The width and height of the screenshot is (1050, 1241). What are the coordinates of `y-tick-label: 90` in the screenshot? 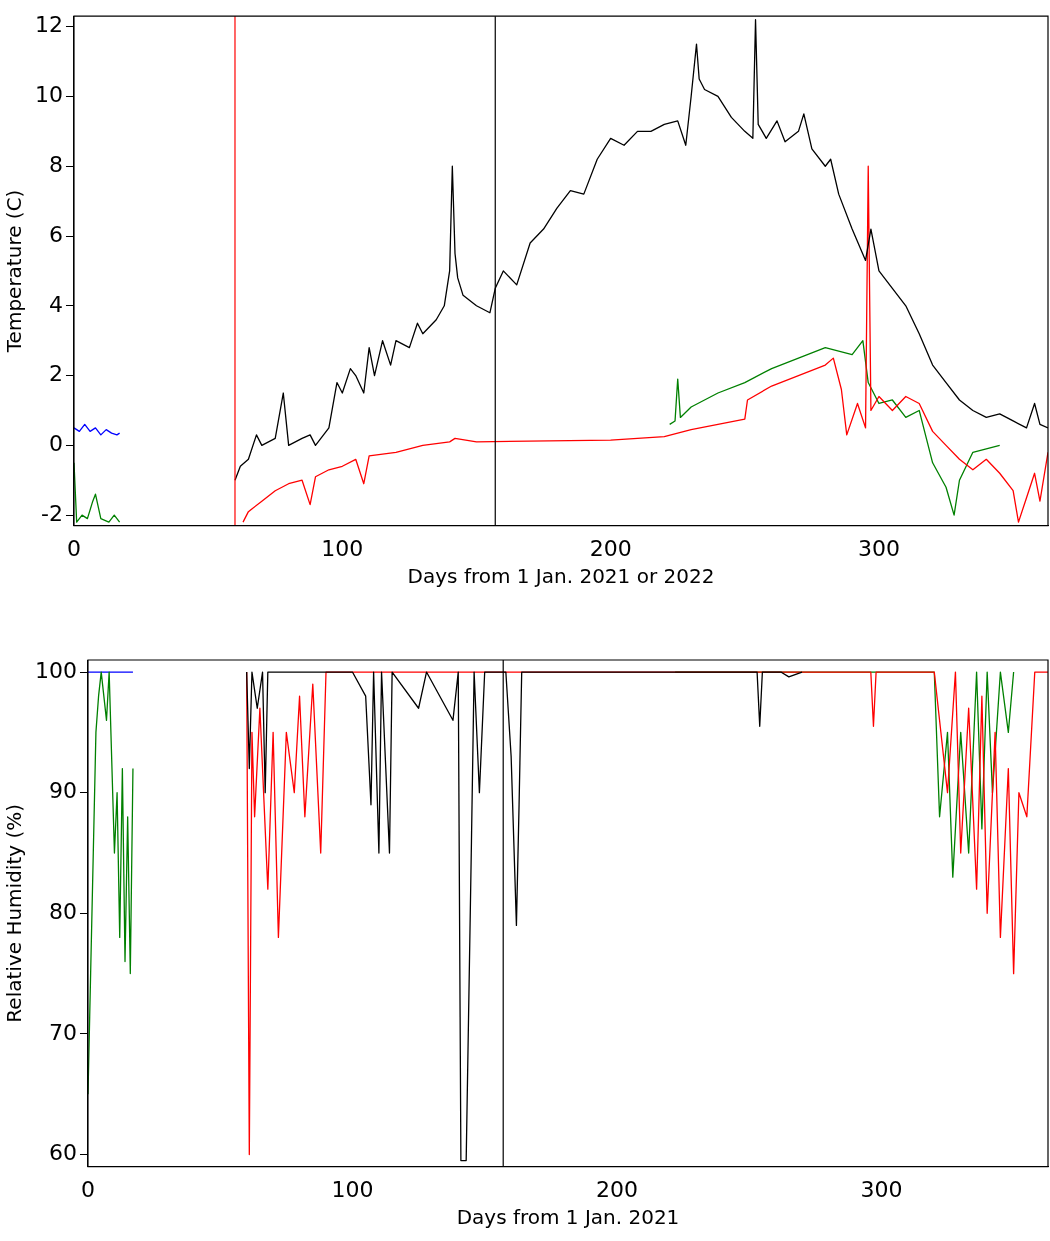 It's located at (62, 791).